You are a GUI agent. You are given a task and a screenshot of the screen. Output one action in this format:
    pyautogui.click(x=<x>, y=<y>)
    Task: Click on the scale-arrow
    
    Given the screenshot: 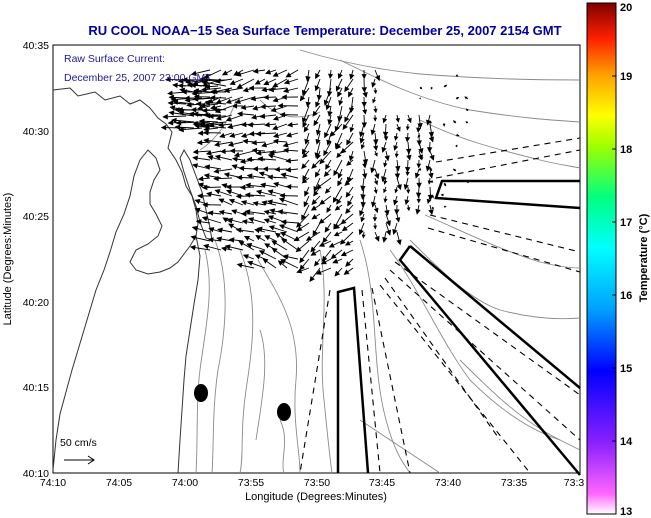 What is the action you would take?
    pyautogui.click(x=79, y=460)
    